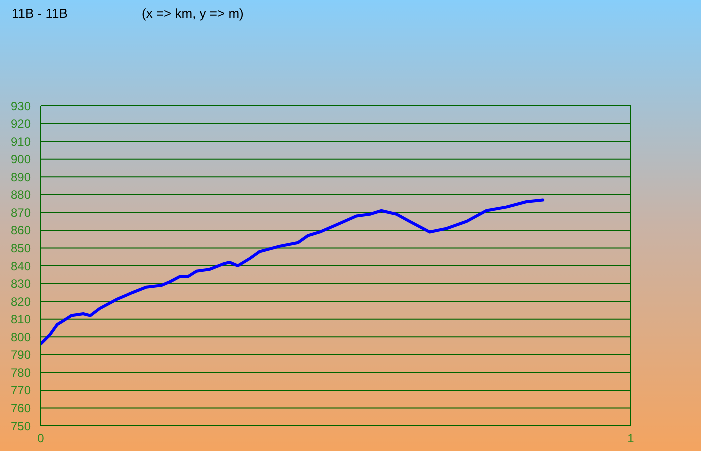  Describe the element at coordinates (21, 426) in the screenshot. I see `y-tick-label: 750` at that location.